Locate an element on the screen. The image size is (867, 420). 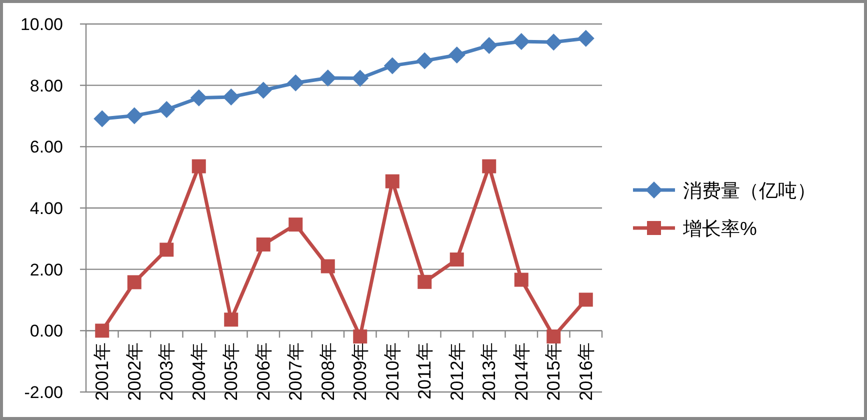
x-tick-label: 2004年 is located at coordinates (198, 371).